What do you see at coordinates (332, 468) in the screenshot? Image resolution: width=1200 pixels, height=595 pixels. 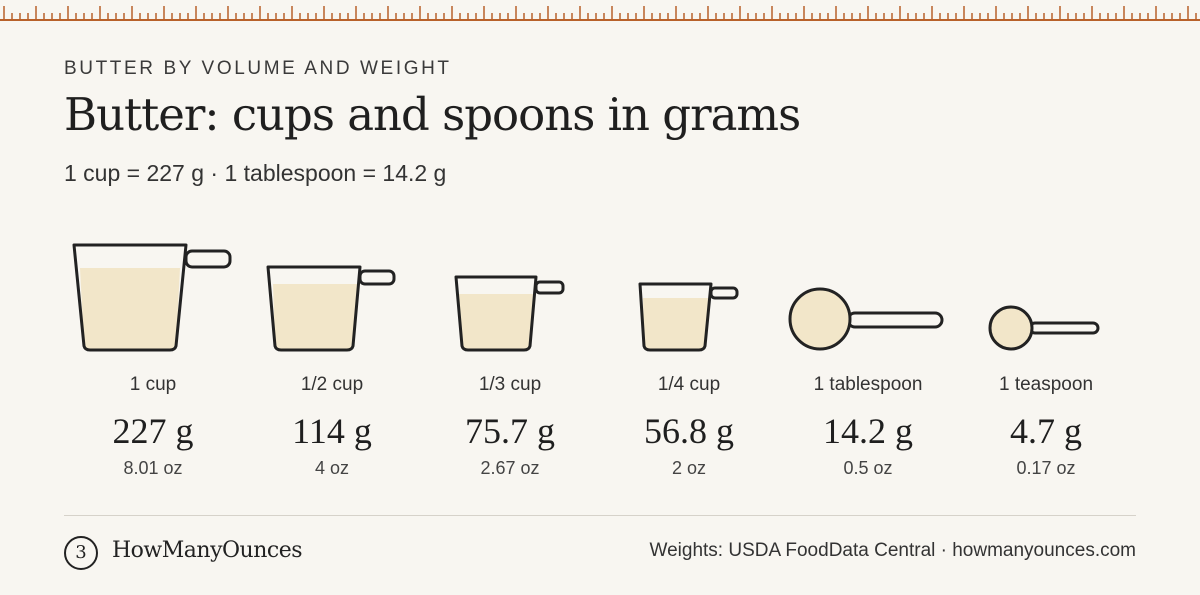 I see `measure-ounces: 4 oz` at bounding box center [332, 468].